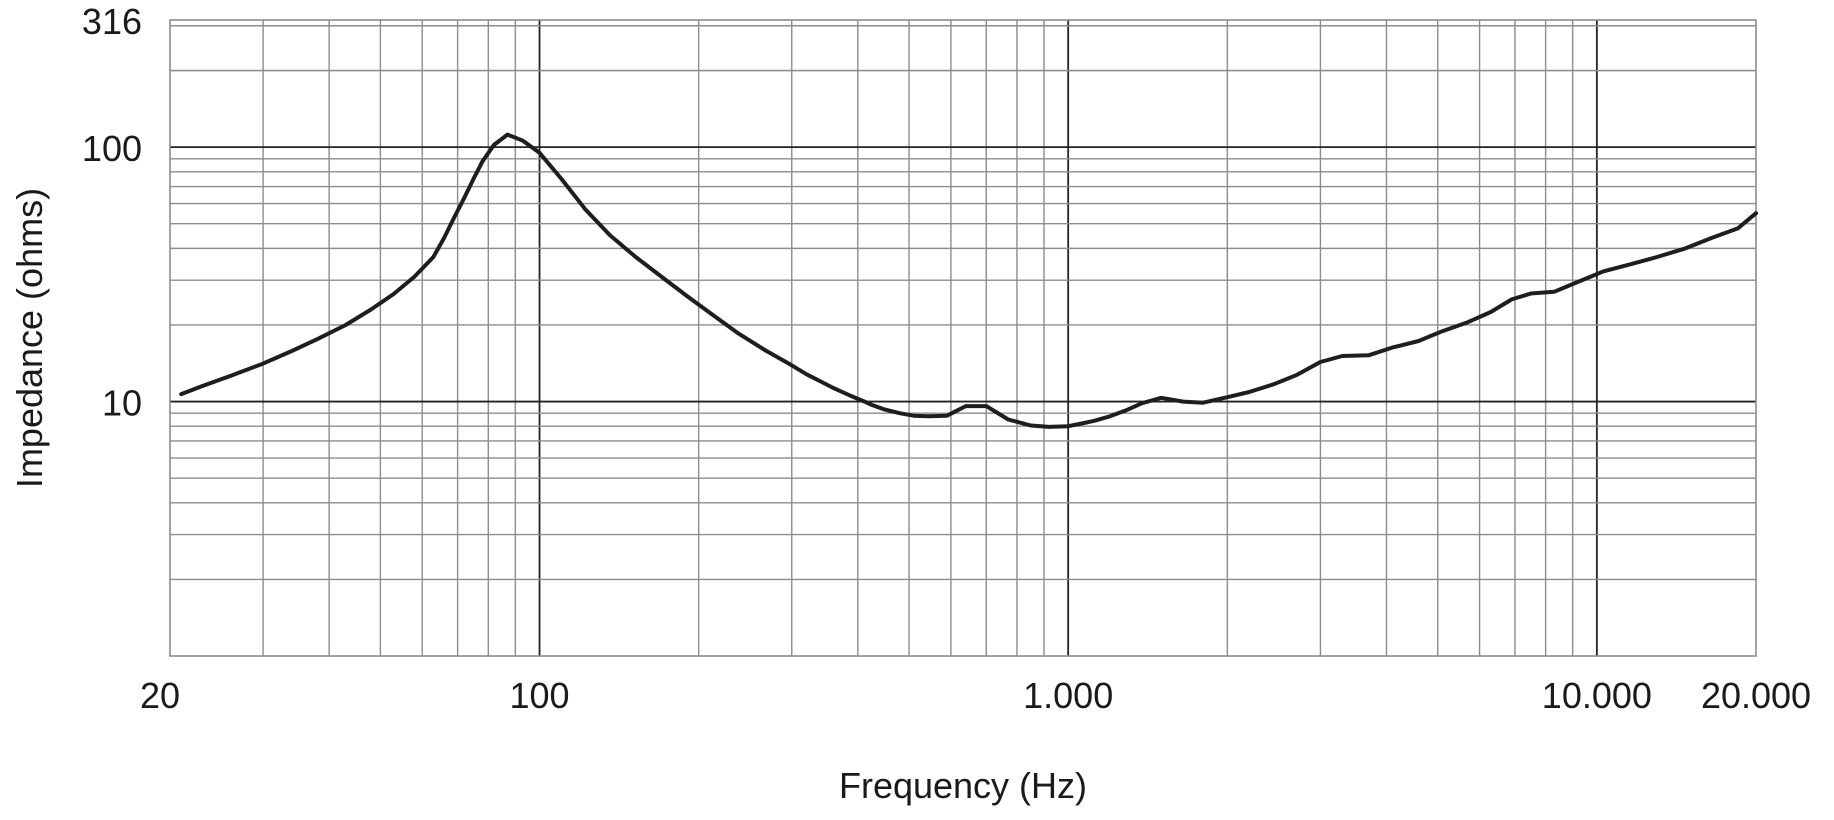 This screenshot has width=1834, height=820. I want to click on y-tick-label: 316, so click(112, 21).